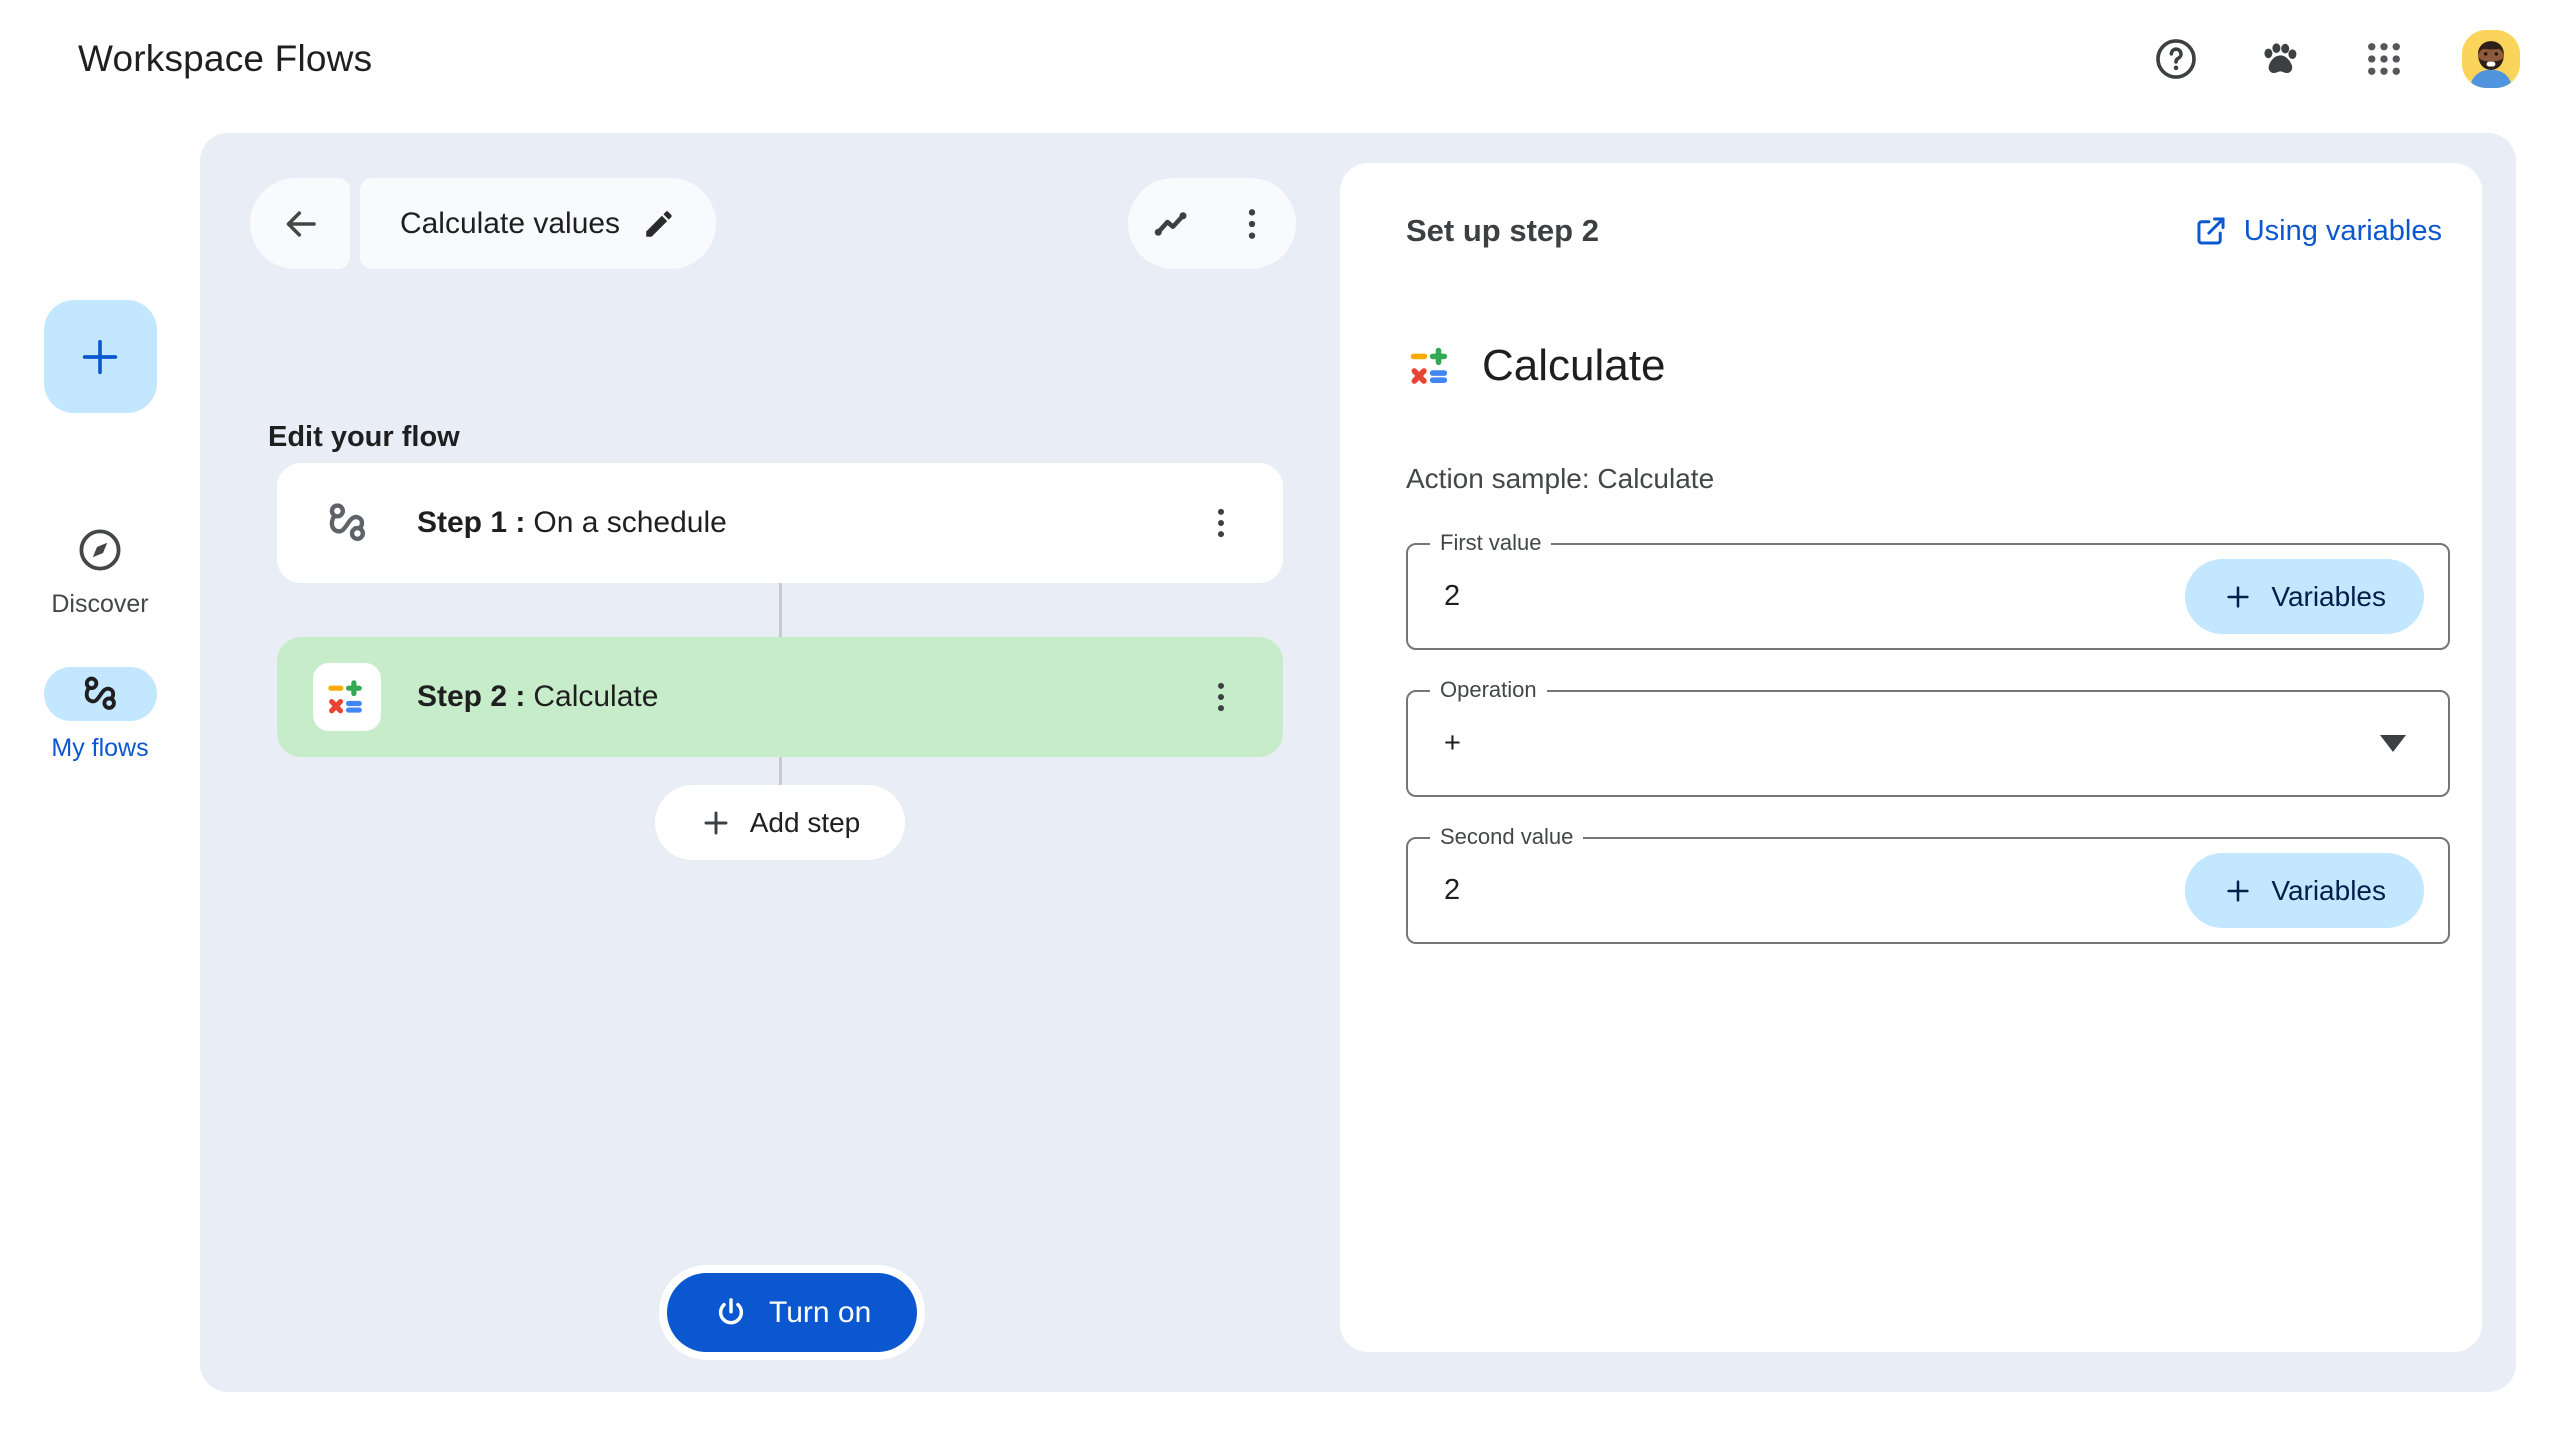 This screenshot has width=2560, height=1440. I want to click on avatar-illustration, so click(2491, 59).